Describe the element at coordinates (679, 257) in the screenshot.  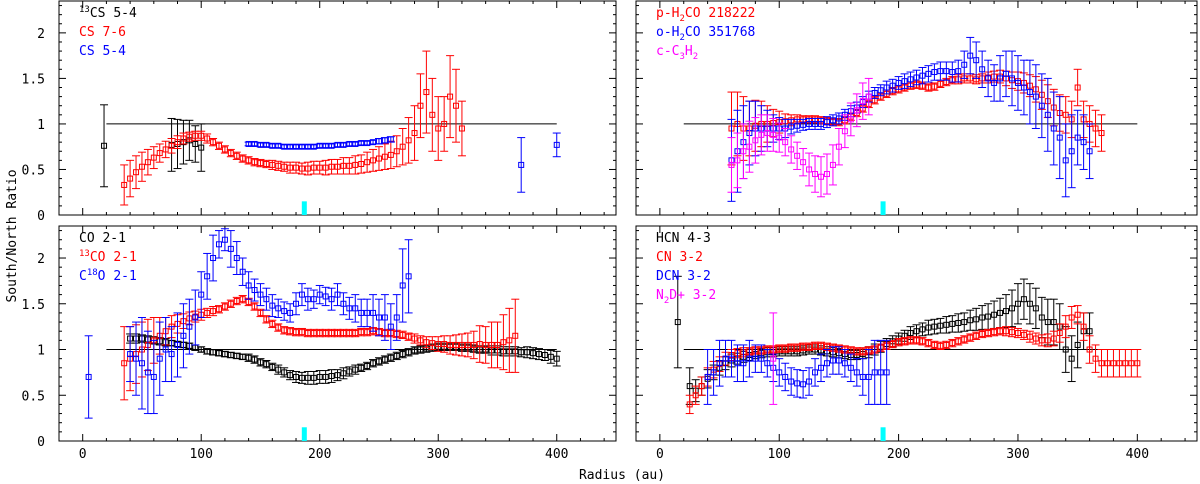
I see `legend-entry: CN 3-2` at that location.